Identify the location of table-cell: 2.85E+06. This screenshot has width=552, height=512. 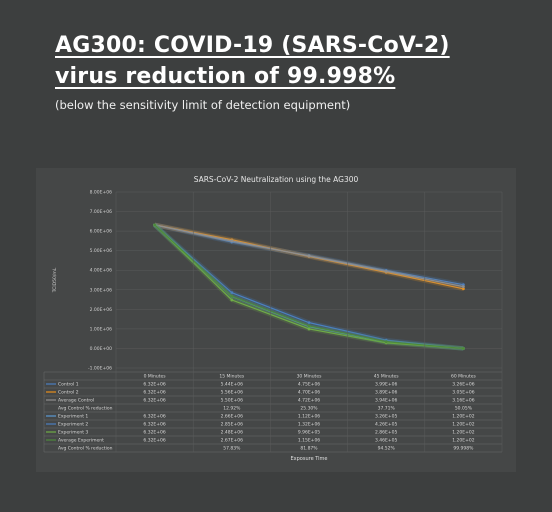
(232, 425).